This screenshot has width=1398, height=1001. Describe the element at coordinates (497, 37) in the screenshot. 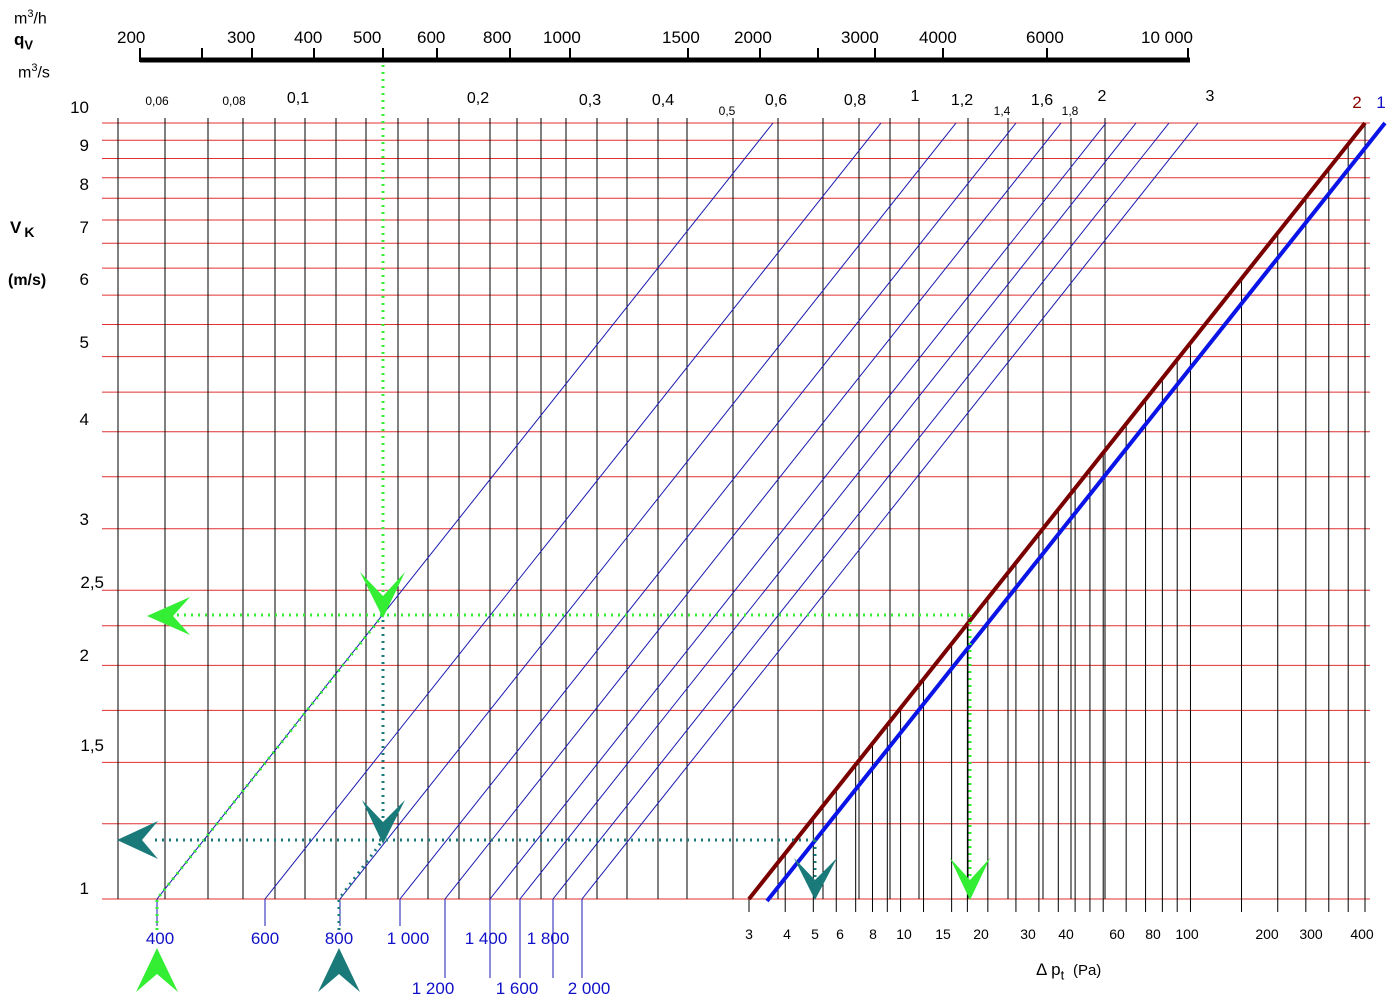

I see `qv-m3h-tick-label: 800` at that location.